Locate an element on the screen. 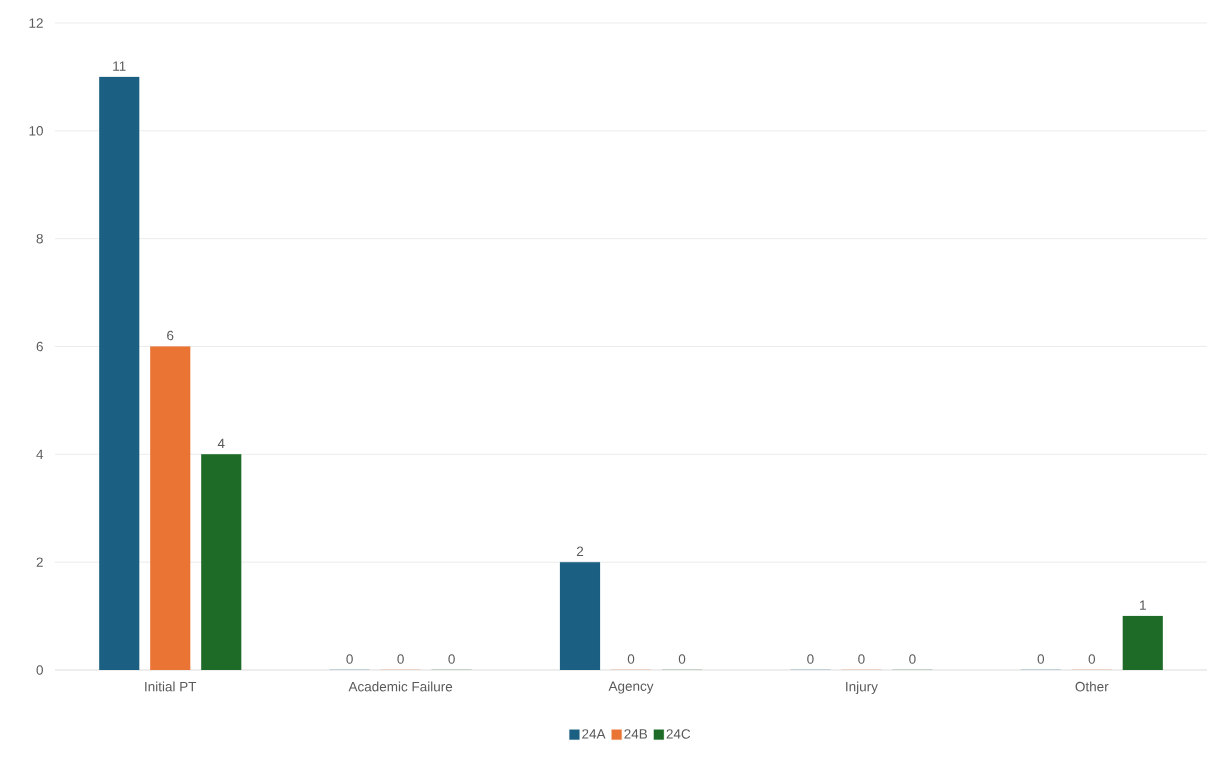 The image size is (1207, 772). y-tick-label: 8 is located at coordinates (39, 238).